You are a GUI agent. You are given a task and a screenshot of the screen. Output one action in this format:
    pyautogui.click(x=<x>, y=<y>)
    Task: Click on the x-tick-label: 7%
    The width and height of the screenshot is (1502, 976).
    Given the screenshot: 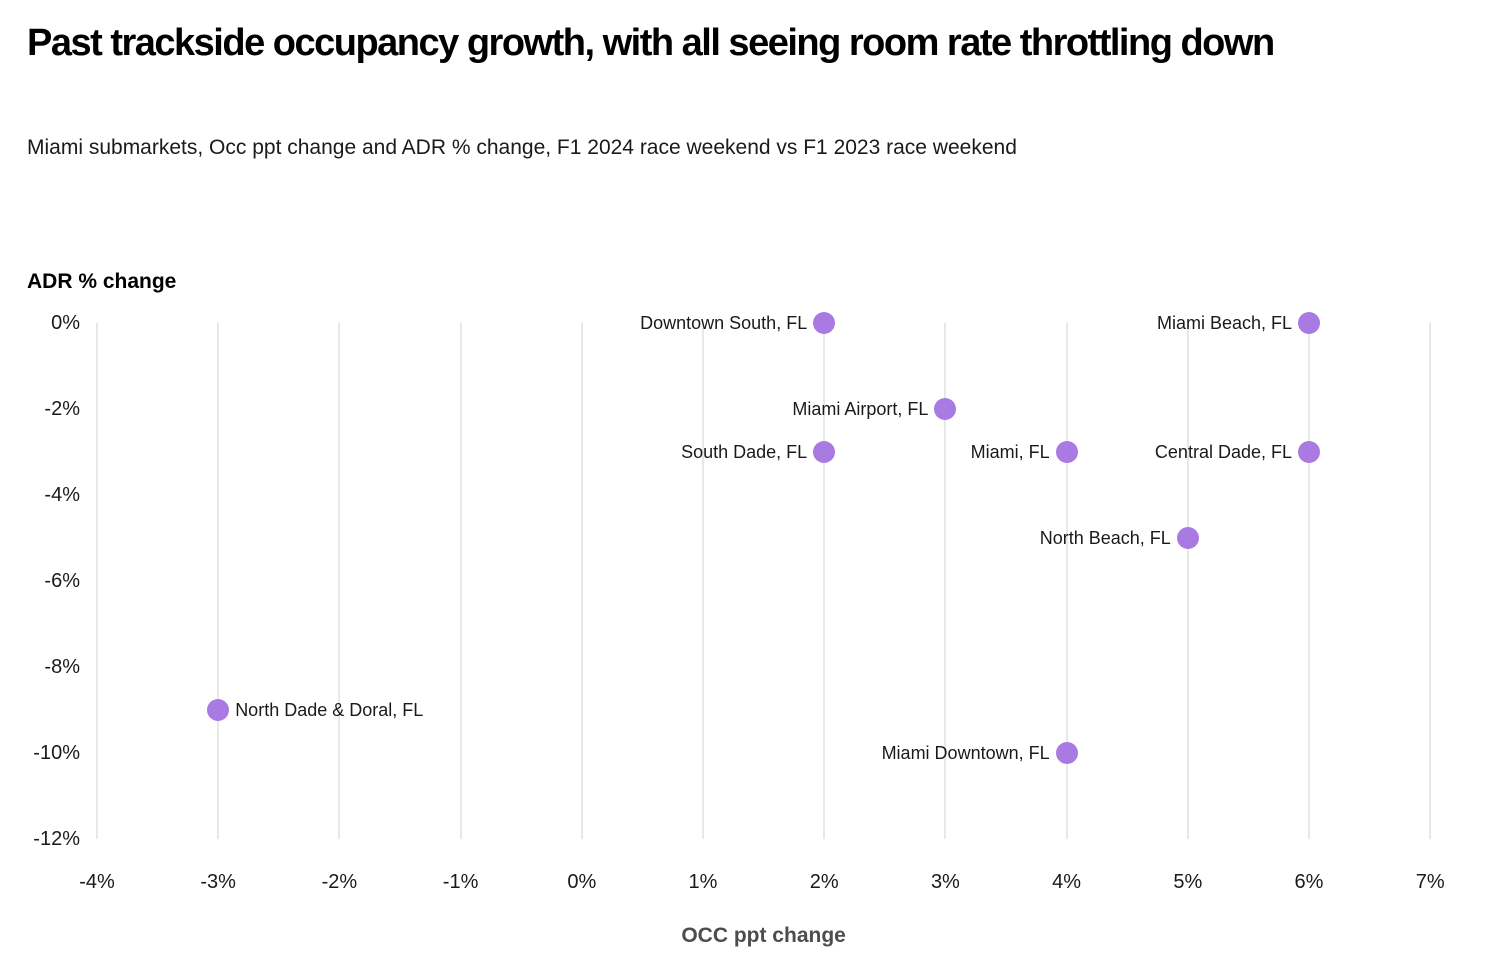 What is the action you would take?
    pyautogui.click(x=1430, y=882)
    